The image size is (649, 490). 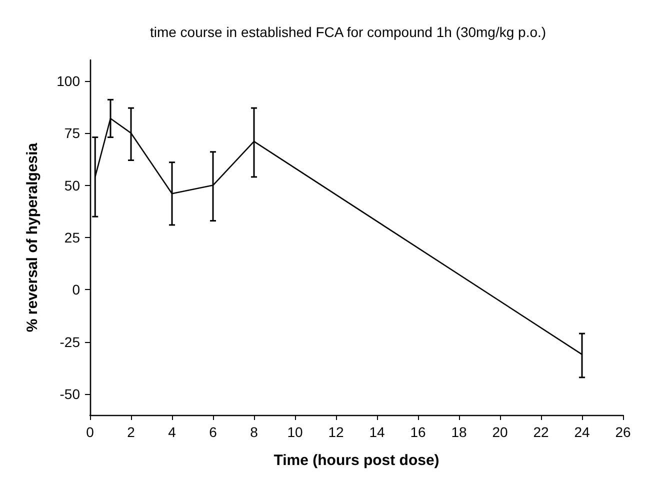 What do you see at coordinates (582, 432) in the screenshot?
I see `x-tick-label: 24` at bounding box center [582, 432].